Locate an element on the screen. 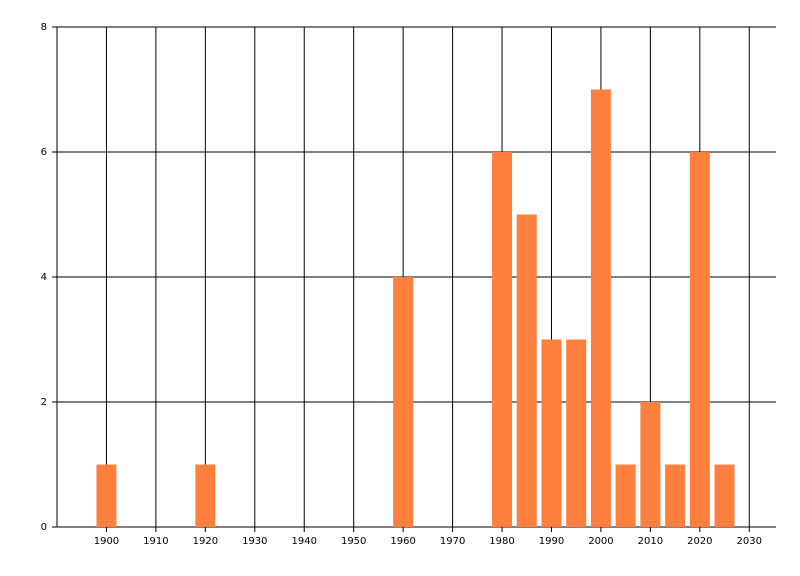 The width and height of the screenshot is (800, 576). y-tick-label: 0 is located at coordinates (44, 527).